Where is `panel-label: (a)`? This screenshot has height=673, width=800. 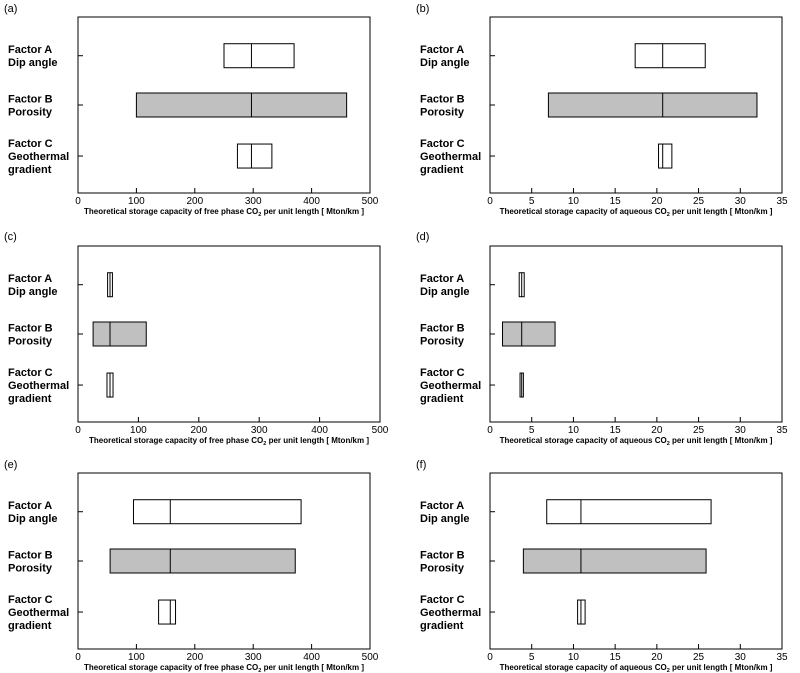
panel-label: (a) is located at coordinates (10, 9).